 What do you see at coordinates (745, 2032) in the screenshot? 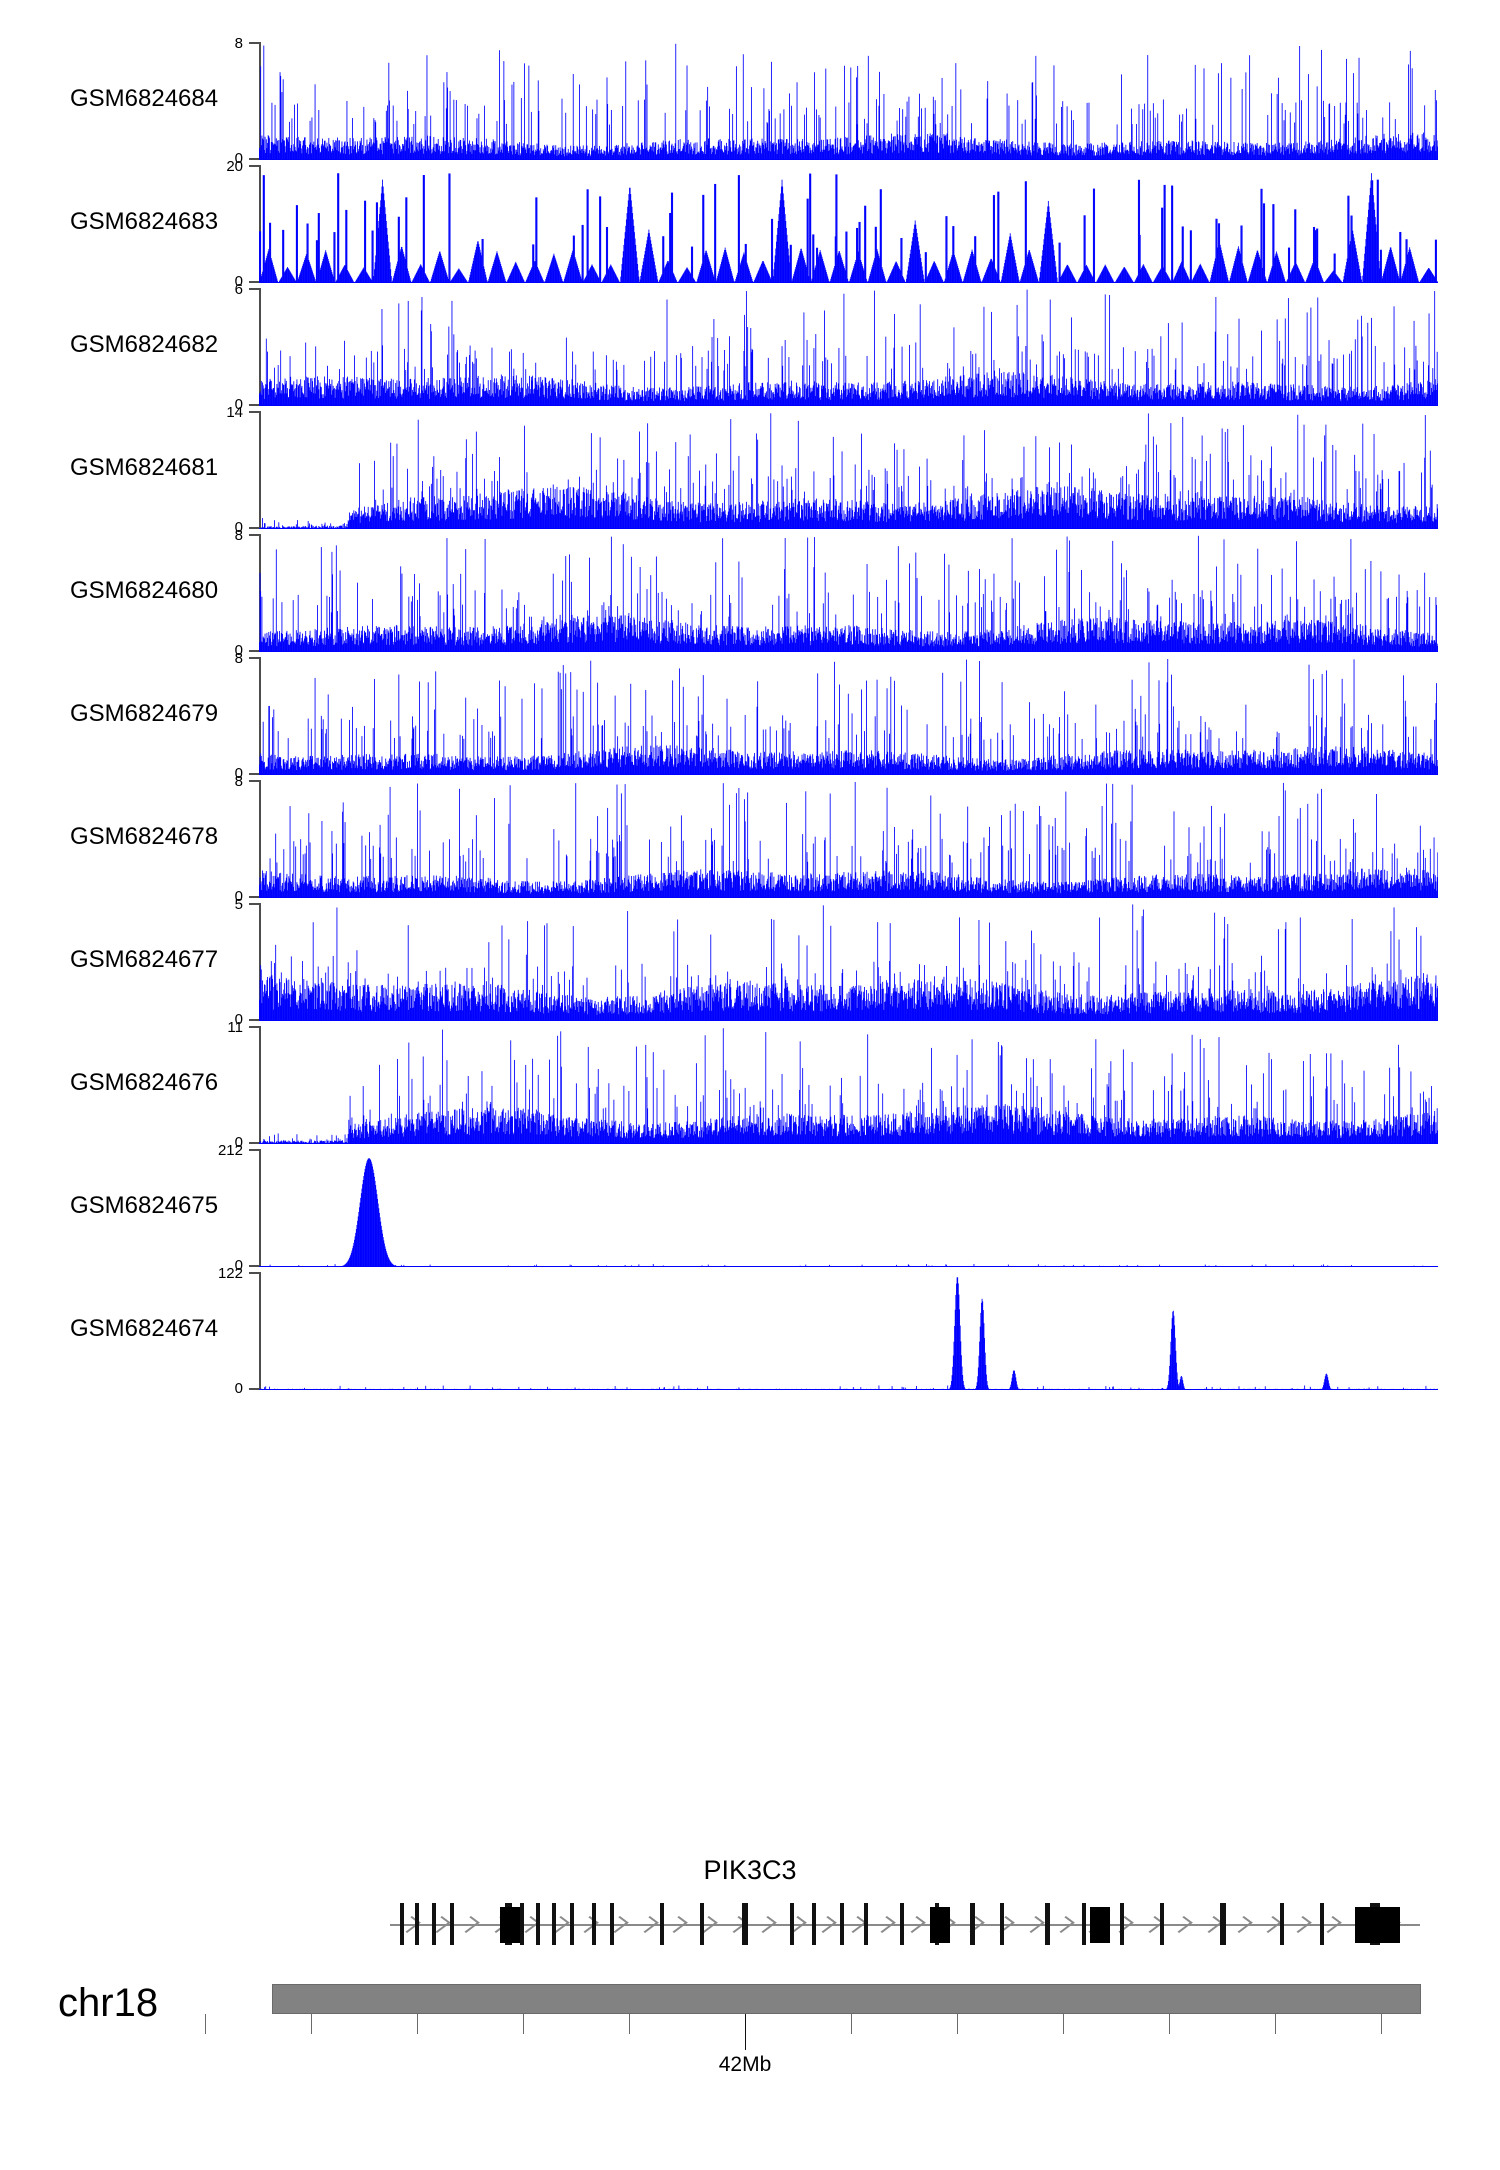
I see `ruler-tick-major` at bounding box center [745, 2032].